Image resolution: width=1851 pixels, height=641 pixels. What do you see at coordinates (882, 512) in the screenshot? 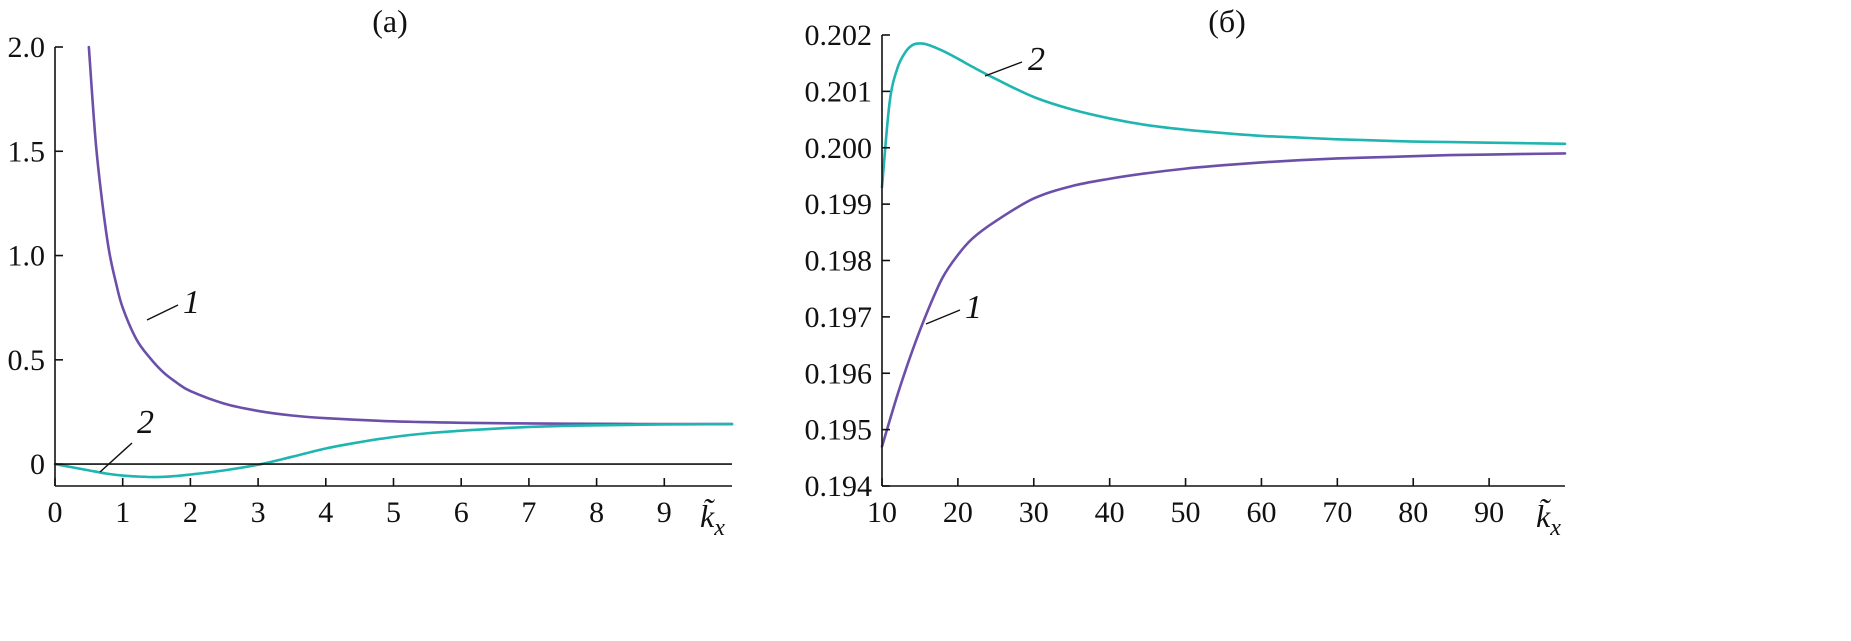
I see `x-tick-label: 10` at bounding box center [882, 512].